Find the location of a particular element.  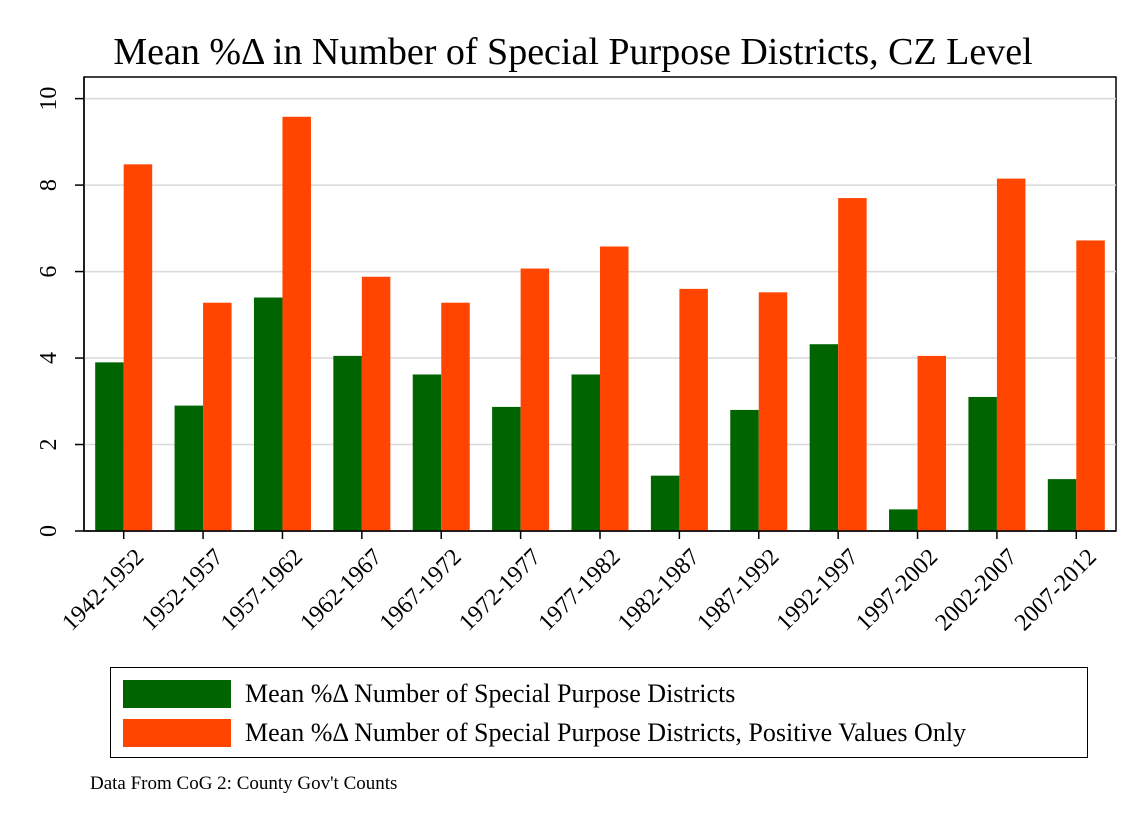

x-tick-label: 1957-1962 is located at coordinates (262, 590).